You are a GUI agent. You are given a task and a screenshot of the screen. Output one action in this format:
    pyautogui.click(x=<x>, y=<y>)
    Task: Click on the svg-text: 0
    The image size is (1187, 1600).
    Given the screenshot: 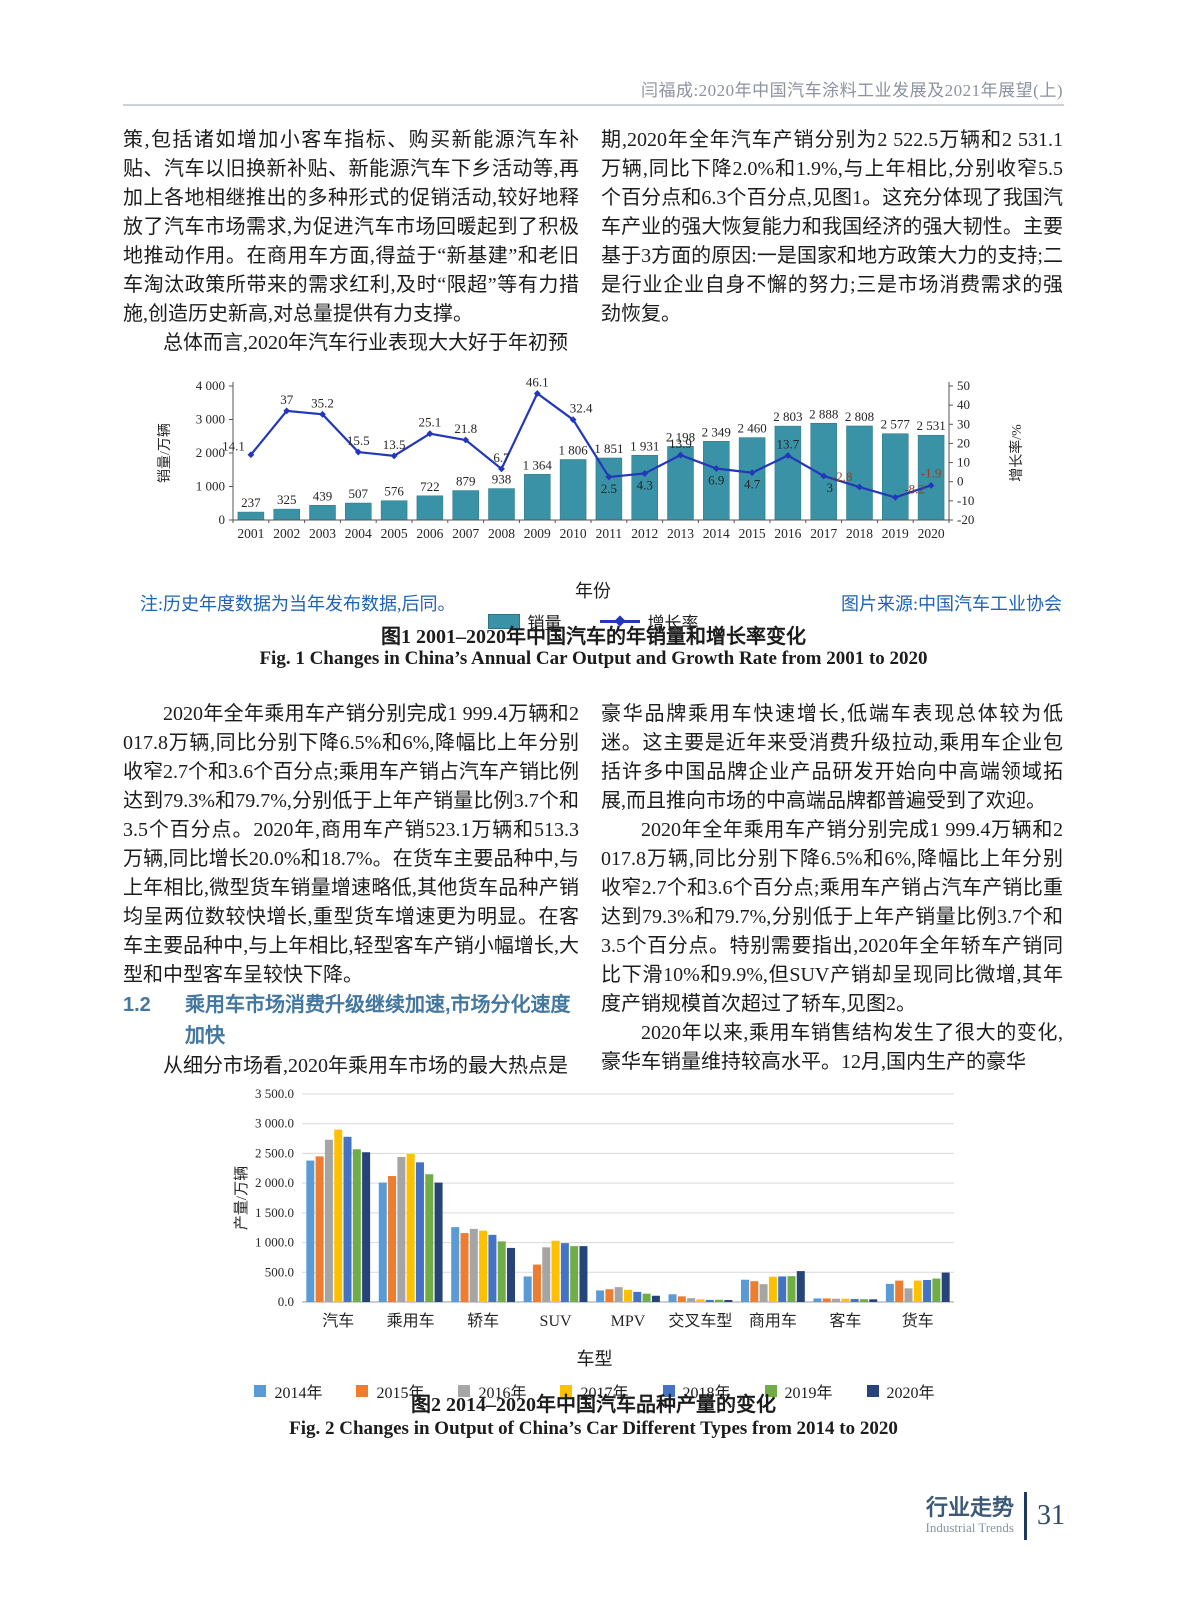 What is the action you would take?
    pyautogui.click(x=222, y=519)
    